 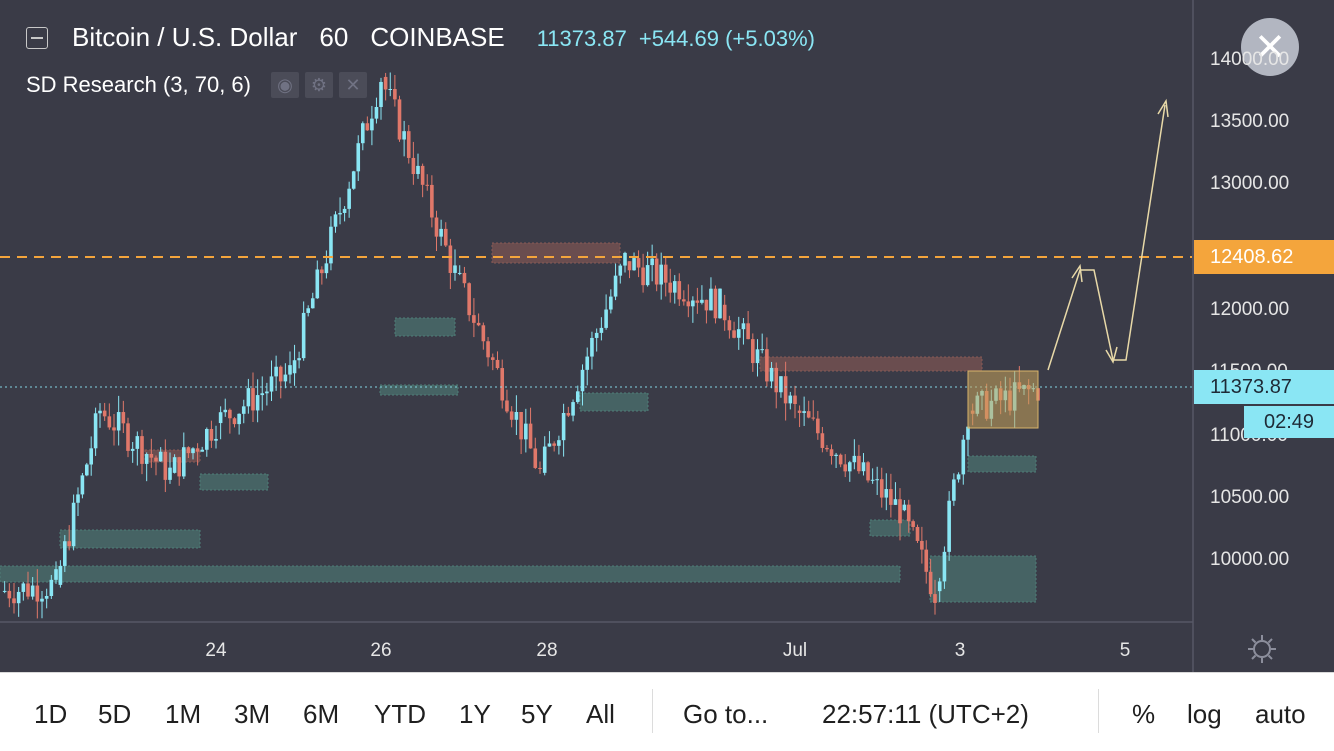 I want to click on range-1y: 1Y, so click(x=475, y=714).